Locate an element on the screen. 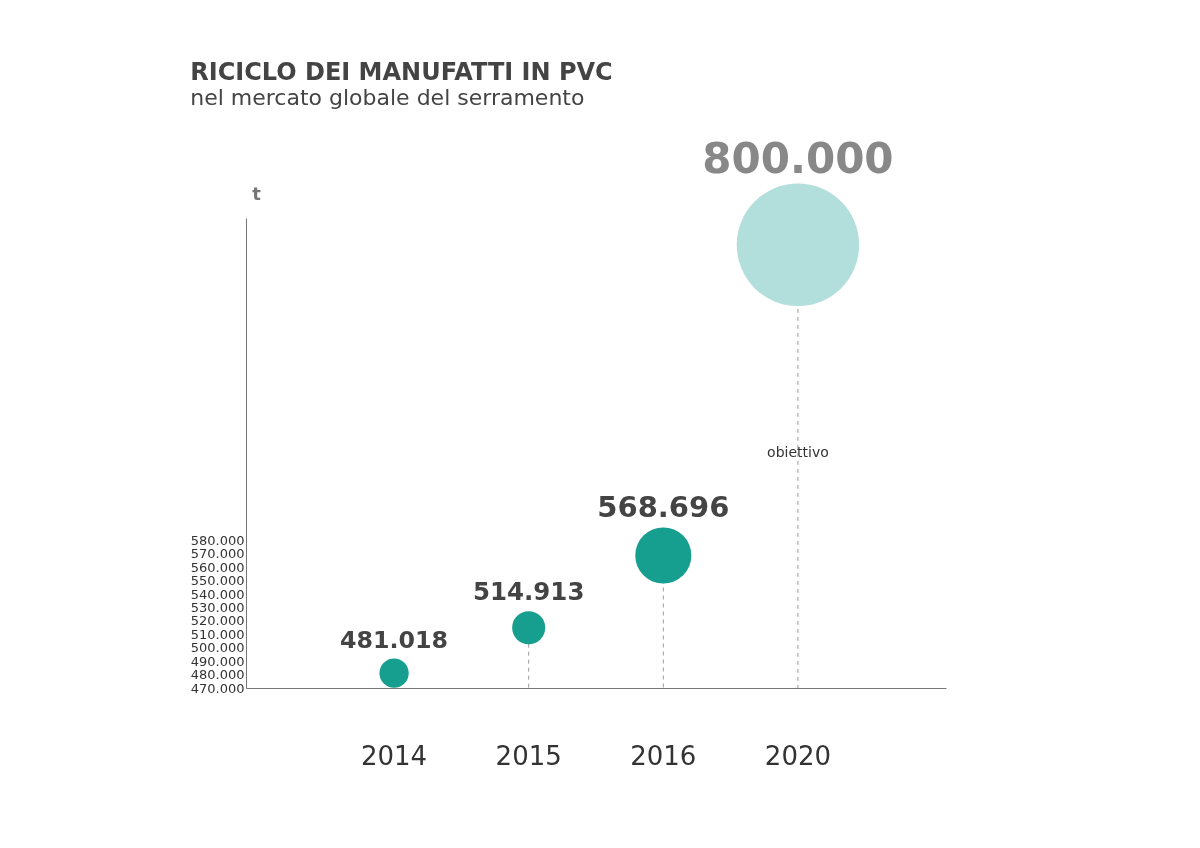 This screenshot has width=1200, height=848. data-label: 514.913 is located at coordinates (528, 592).